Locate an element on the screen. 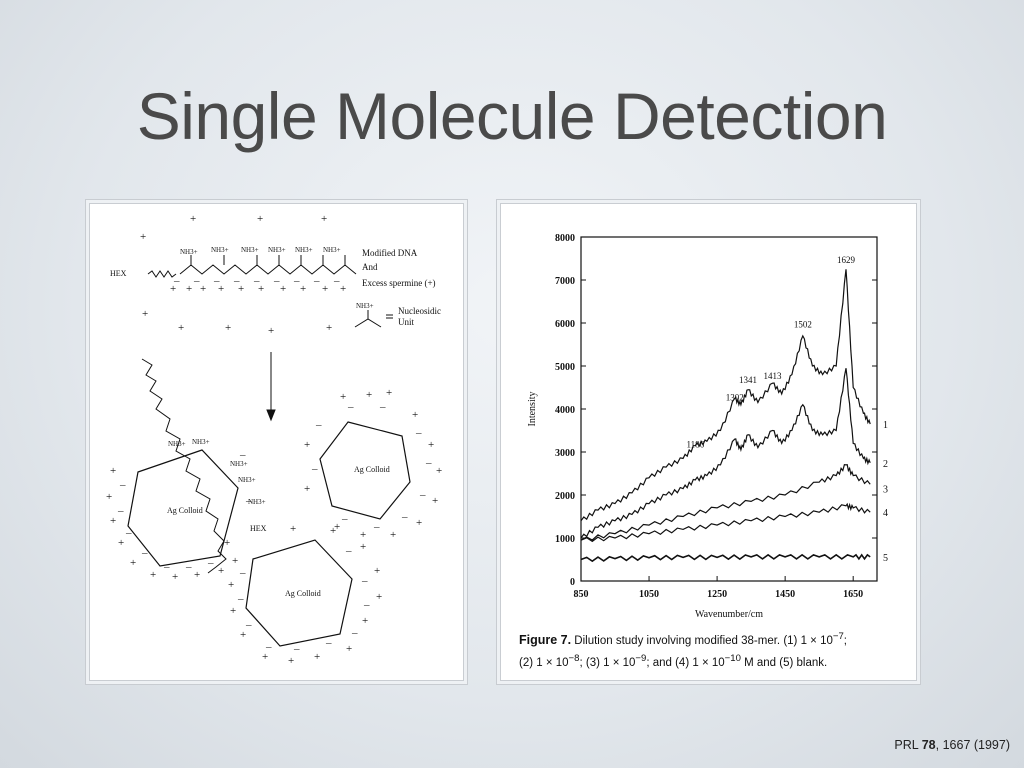  citation: PRL 78, 1667 (1997) is located at coordinates (952, 745).